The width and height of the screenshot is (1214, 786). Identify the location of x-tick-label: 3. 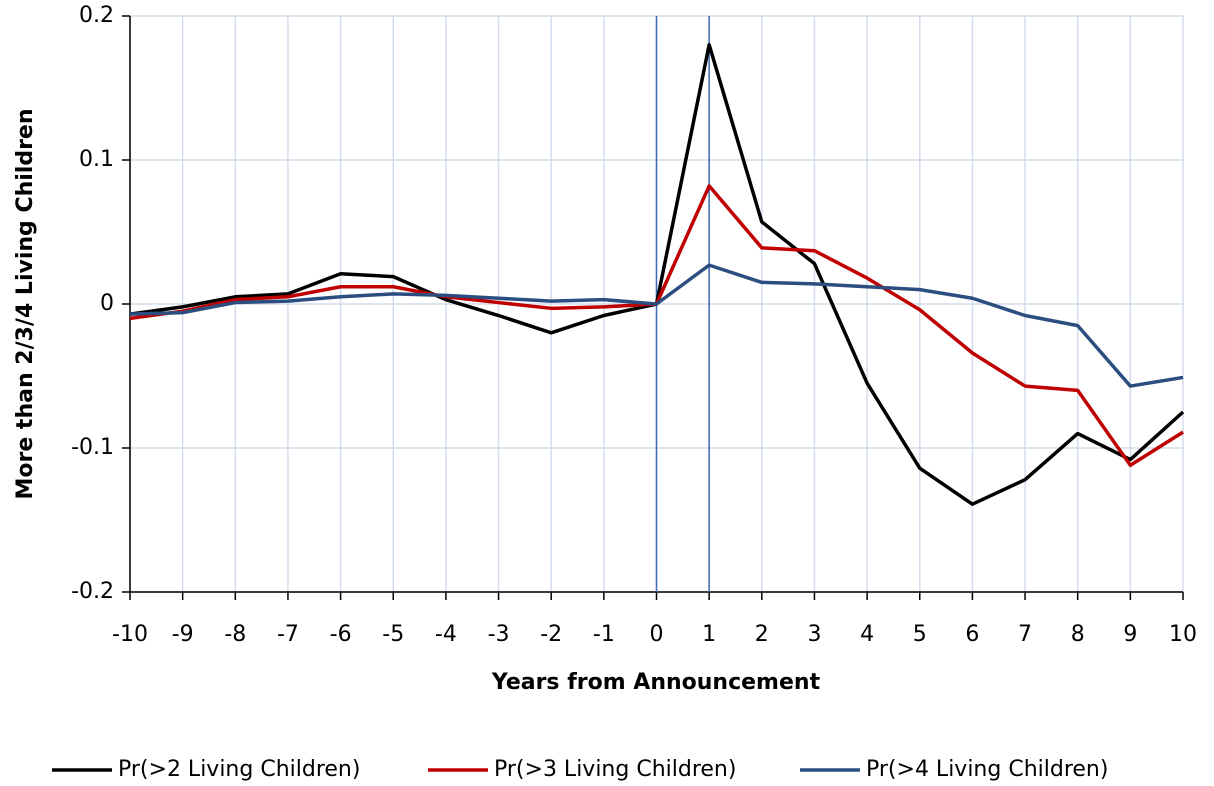
(814, 634).